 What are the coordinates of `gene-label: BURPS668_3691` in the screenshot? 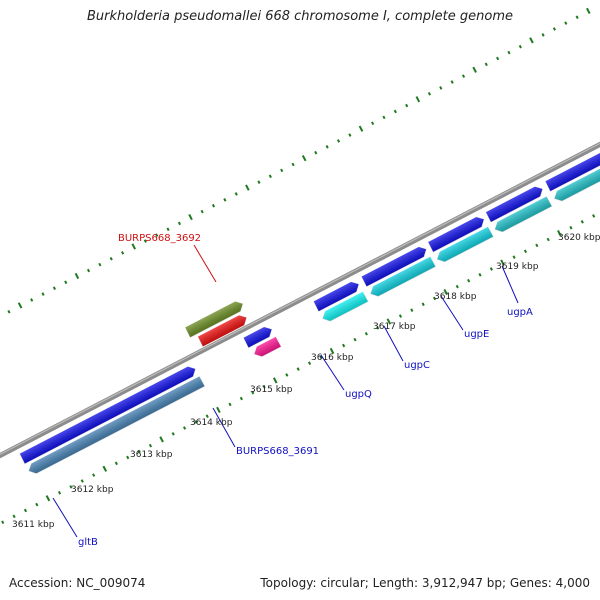 It's located at (277, 451).